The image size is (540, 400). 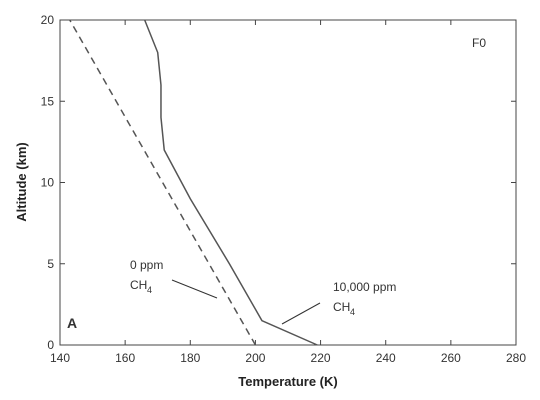 What do you see at coordinates (48, 20) in the screenshot?
I see `y-tick-label: 20` at bounding box center [48, 20].